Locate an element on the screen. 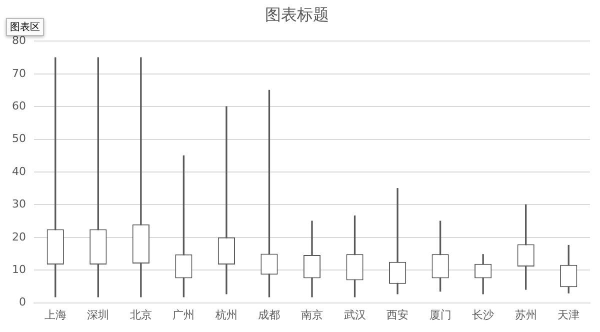 Image resolution: width=600 pixels, height=332 pixels. x-tick-label: 深圳 is located at coordinates (98, 315).